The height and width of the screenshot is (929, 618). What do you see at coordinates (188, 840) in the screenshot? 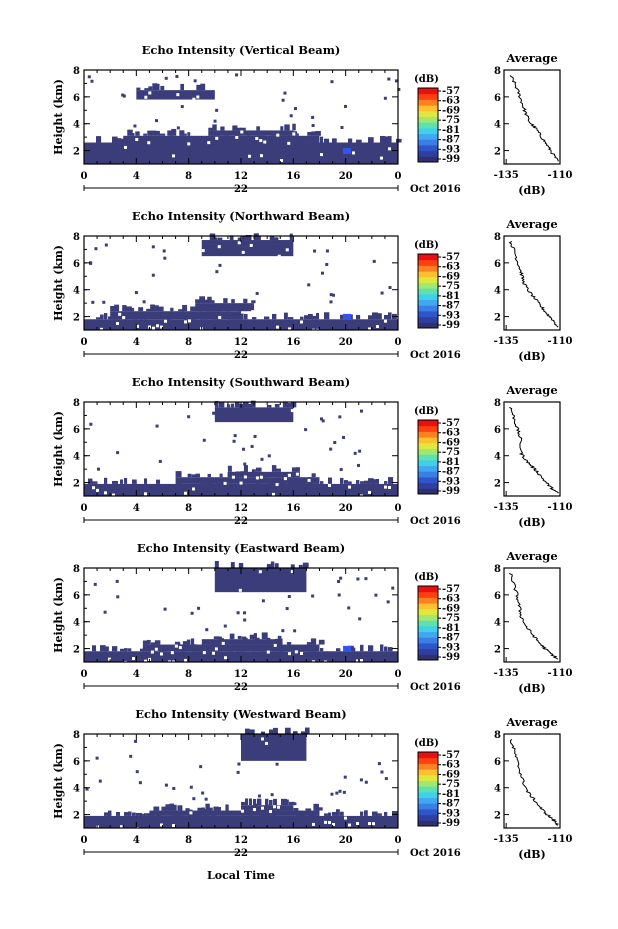
I see `x-tick-label: 8` at bounding box center [188, 840].